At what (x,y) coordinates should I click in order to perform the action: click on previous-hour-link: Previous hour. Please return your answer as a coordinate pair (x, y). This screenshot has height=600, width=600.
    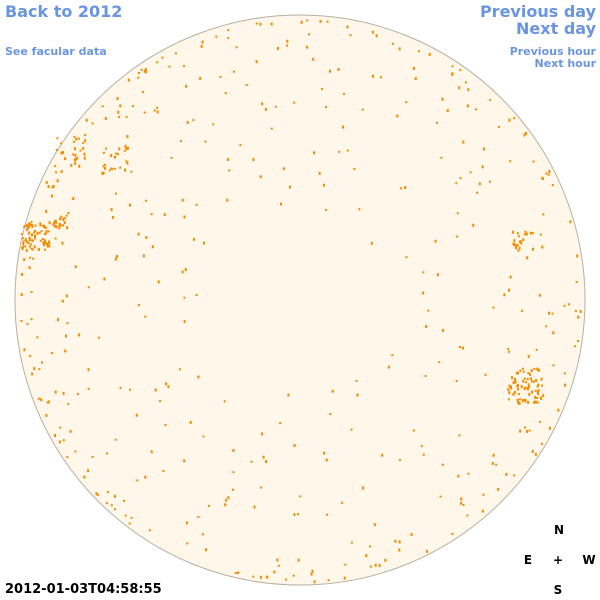
    Looking at the image, I should click on (552, 51).